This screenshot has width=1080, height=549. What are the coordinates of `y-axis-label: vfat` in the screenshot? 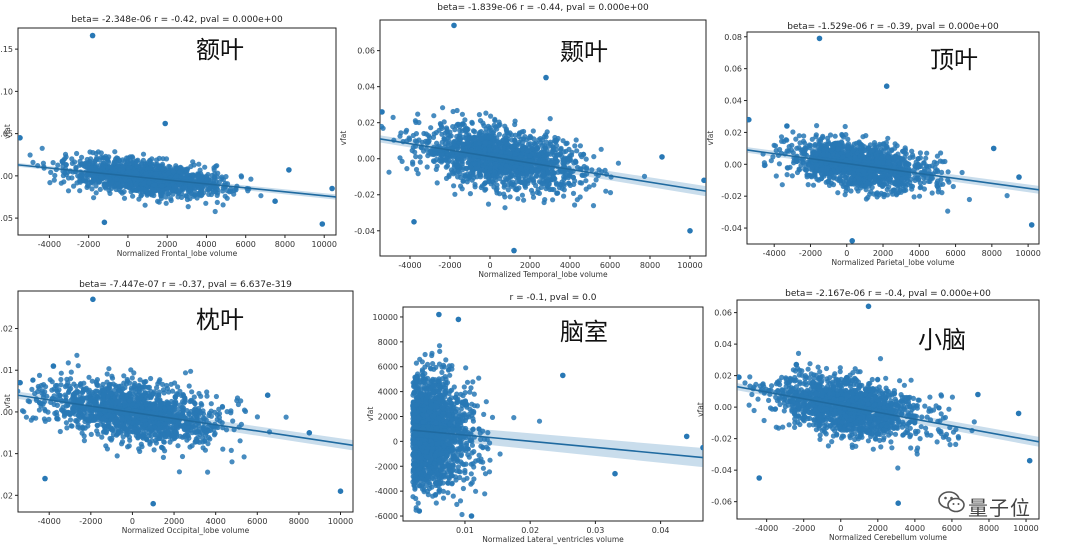 It's located at (710, 138).